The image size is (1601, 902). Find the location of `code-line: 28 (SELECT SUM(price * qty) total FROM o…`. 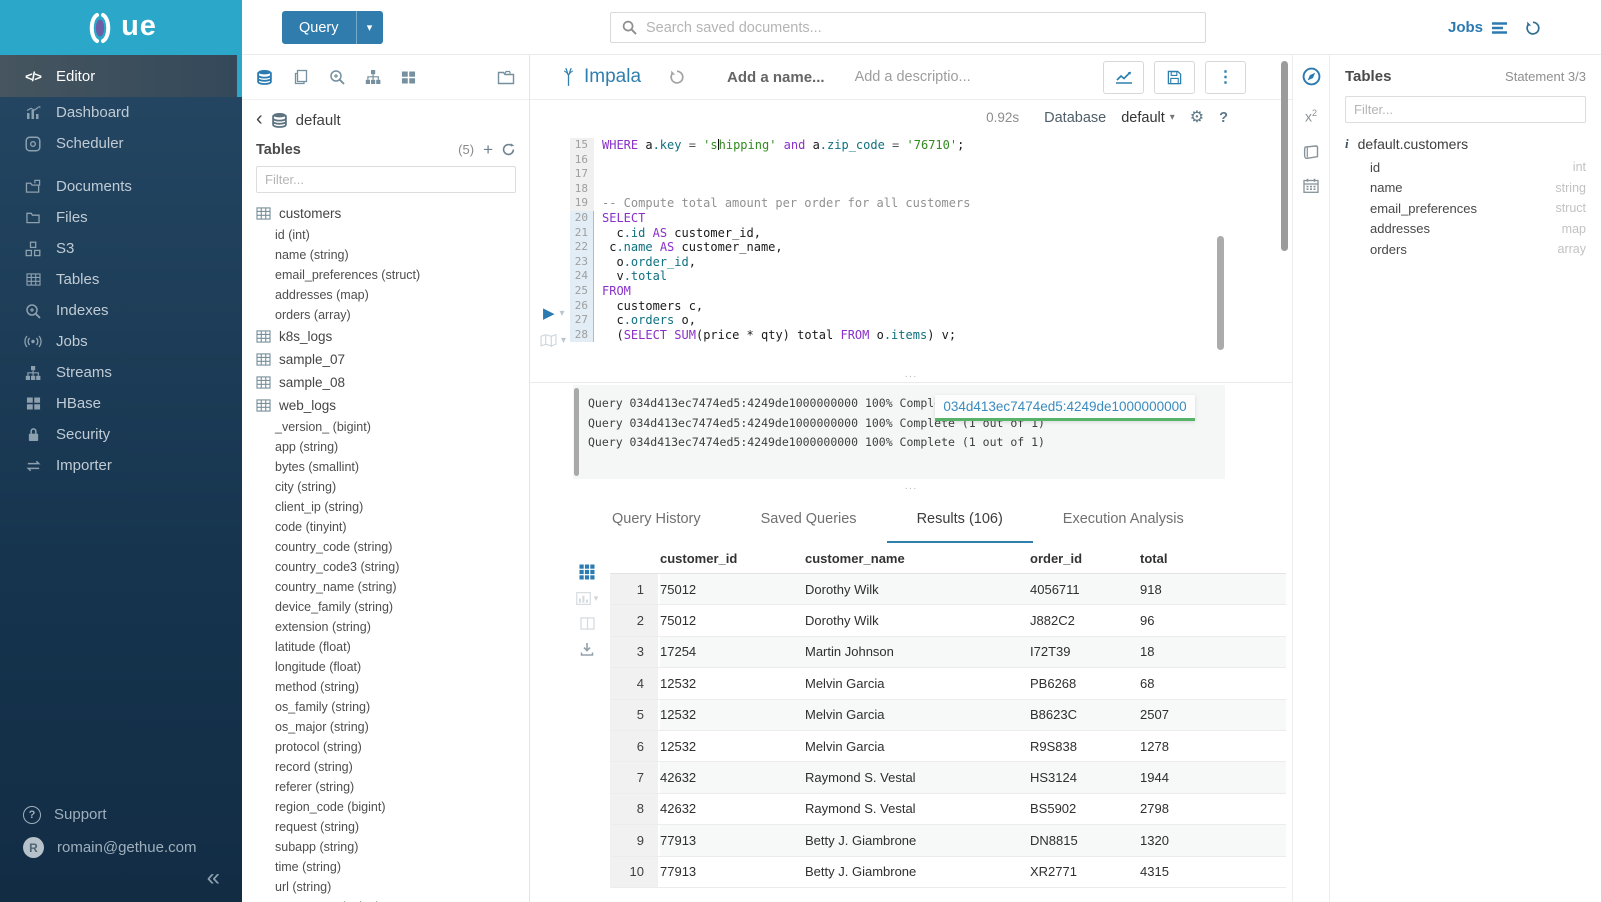

code-line: 28 (SELECT SUM(price * qty) total FROM o… is located at coordinates (911, 335).